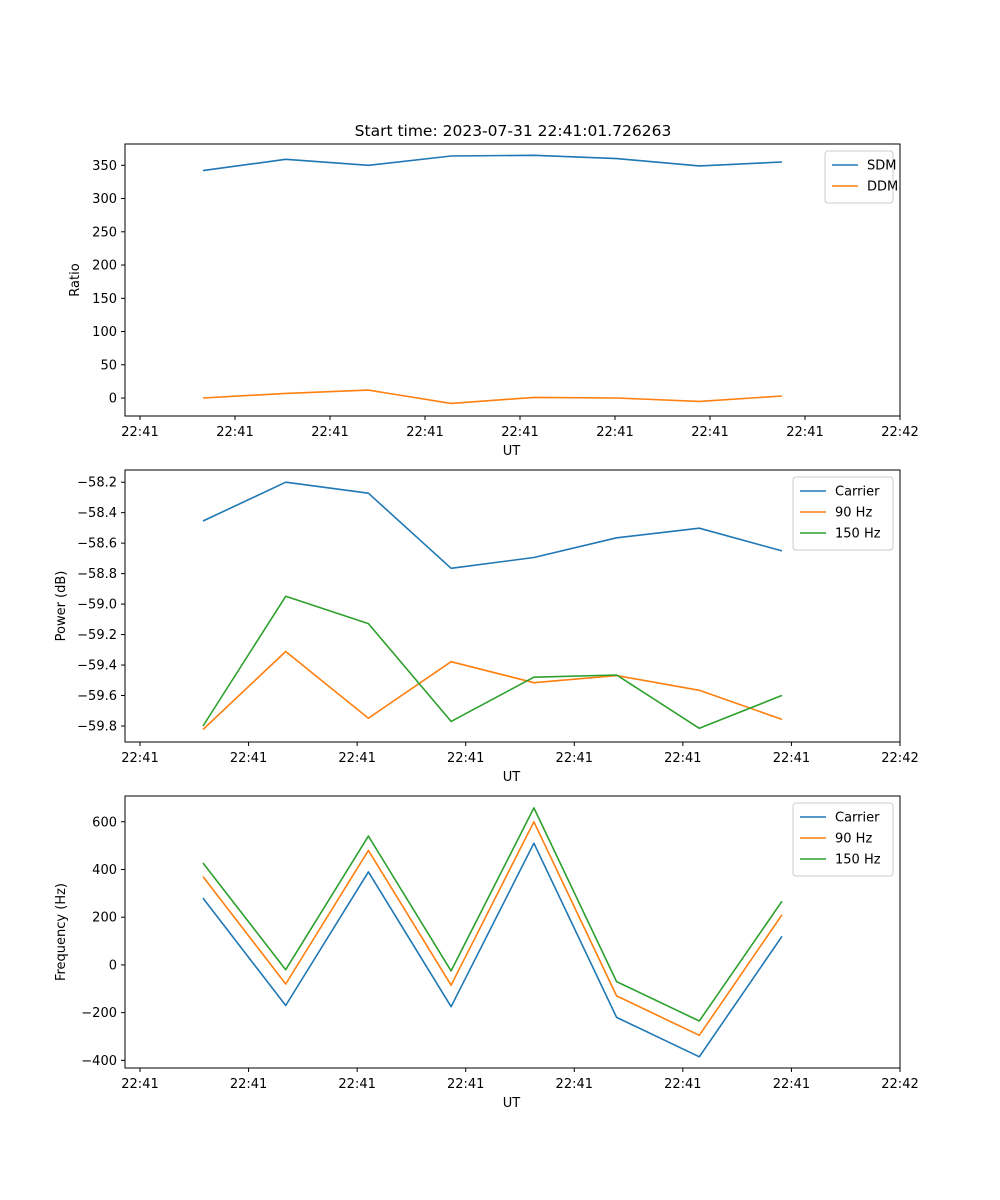 The height and width of the screenshot is (1200, 1000). I want to click on y-tick-label: 150, so click(104, 299).